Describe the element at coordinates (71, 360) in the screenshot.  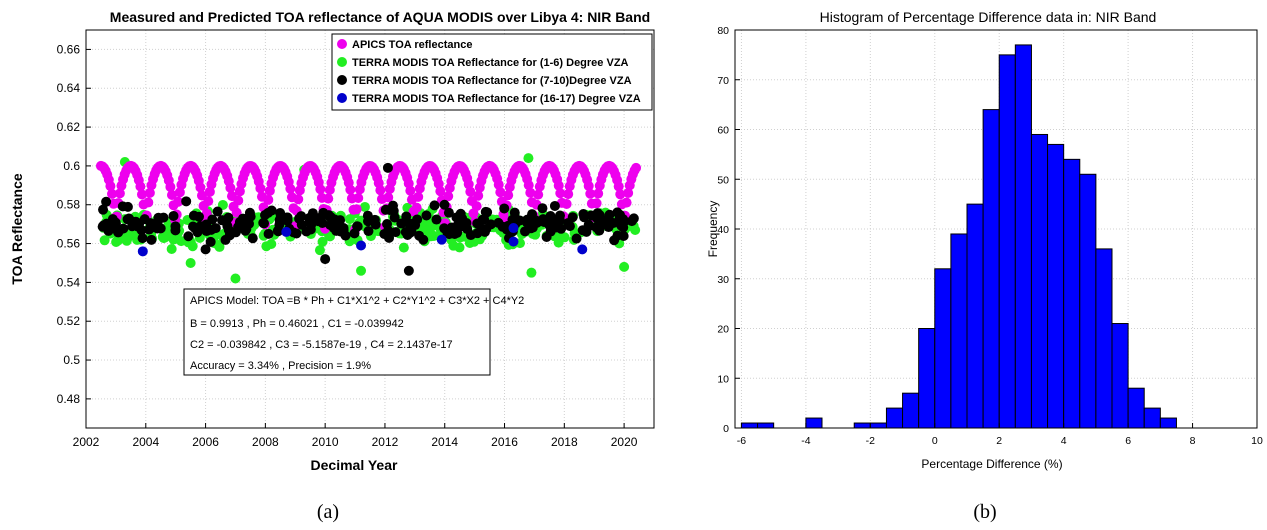
I see `y-tick-label: 0.5` at that location.